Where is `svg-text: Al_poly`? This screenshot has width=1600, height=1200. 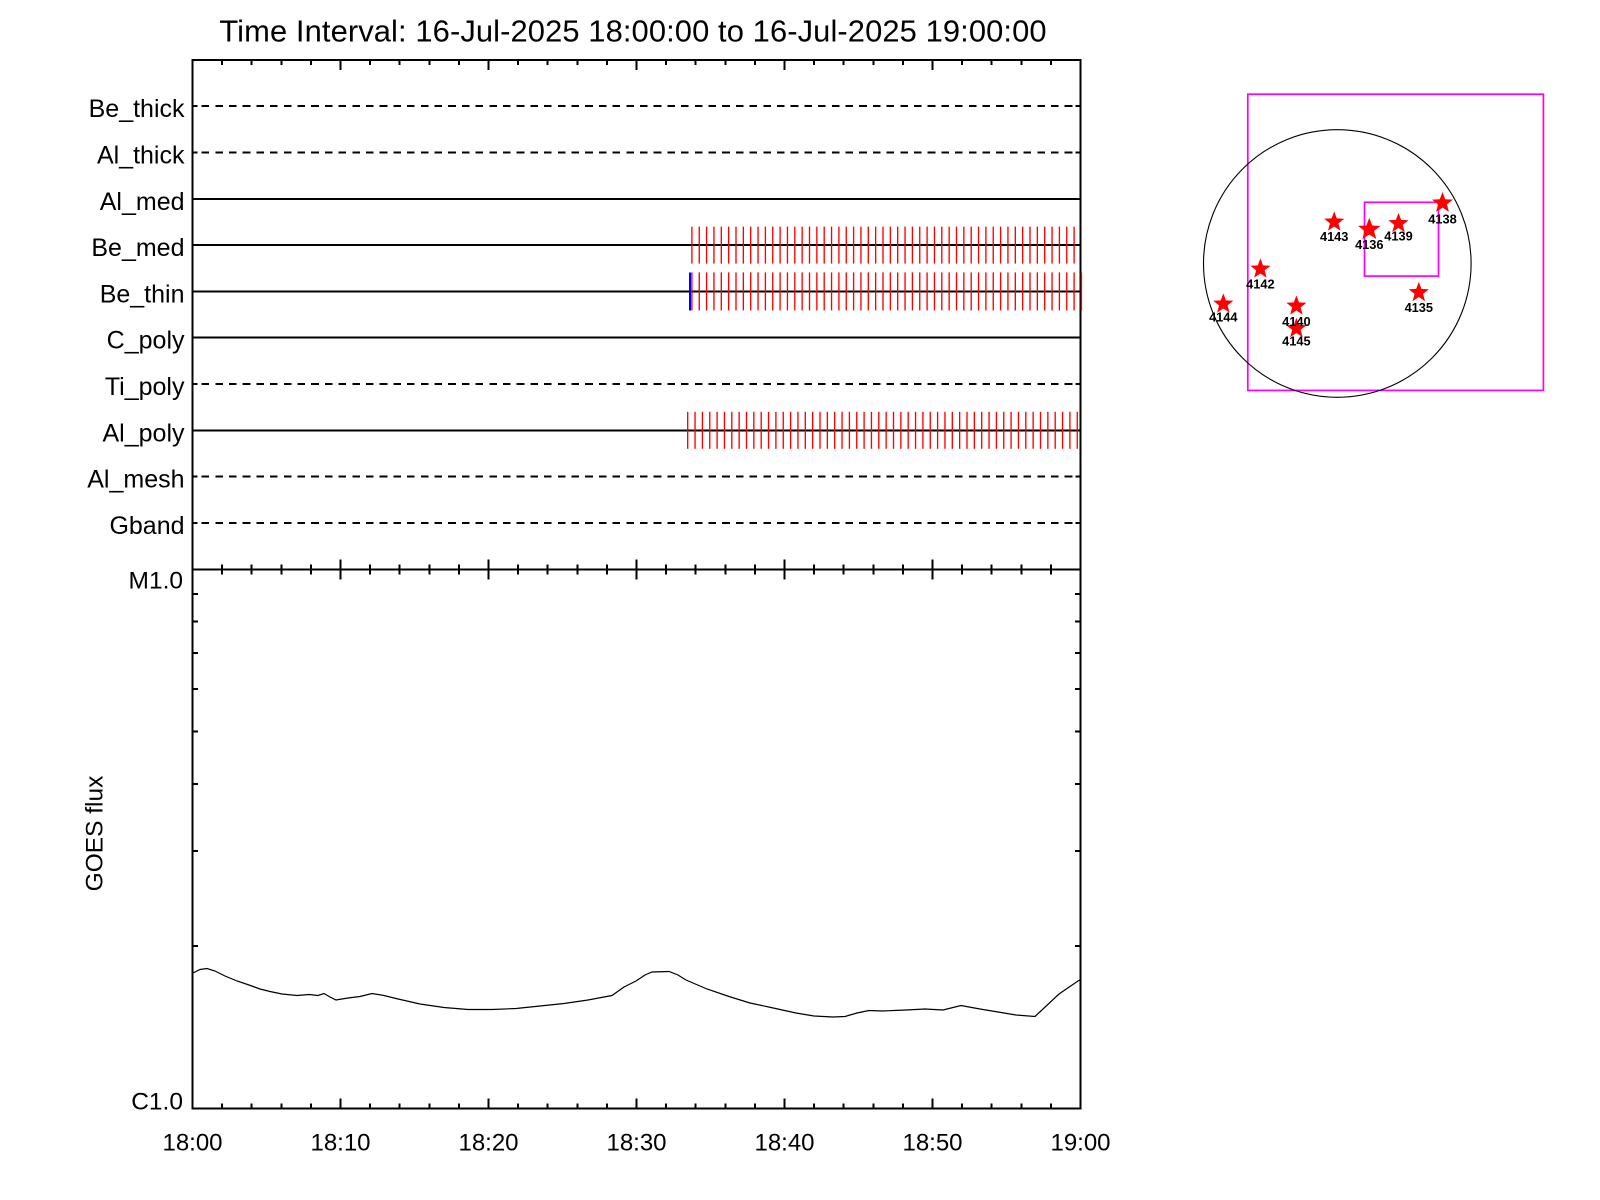
svg-text: Al_poly is located at coordinates (144, 433).